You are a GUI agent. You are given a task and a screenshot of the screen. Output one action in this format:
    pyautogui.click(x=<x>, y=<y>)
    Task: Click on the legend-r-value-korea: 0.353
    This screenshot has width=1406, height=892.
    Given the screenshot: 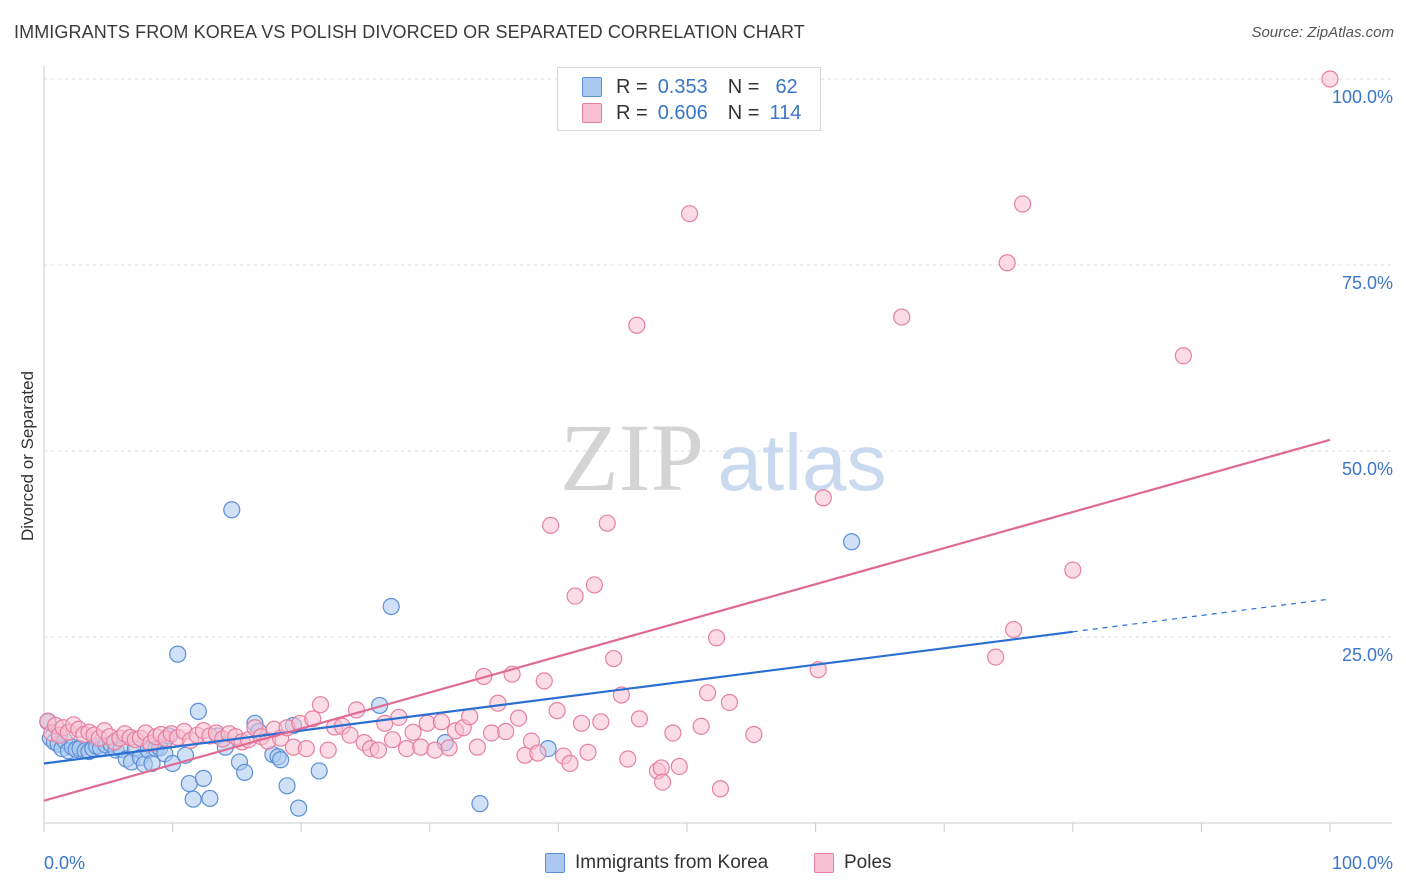 What is the action you would take?
    pyautogui.click(x=682, y=86)
    